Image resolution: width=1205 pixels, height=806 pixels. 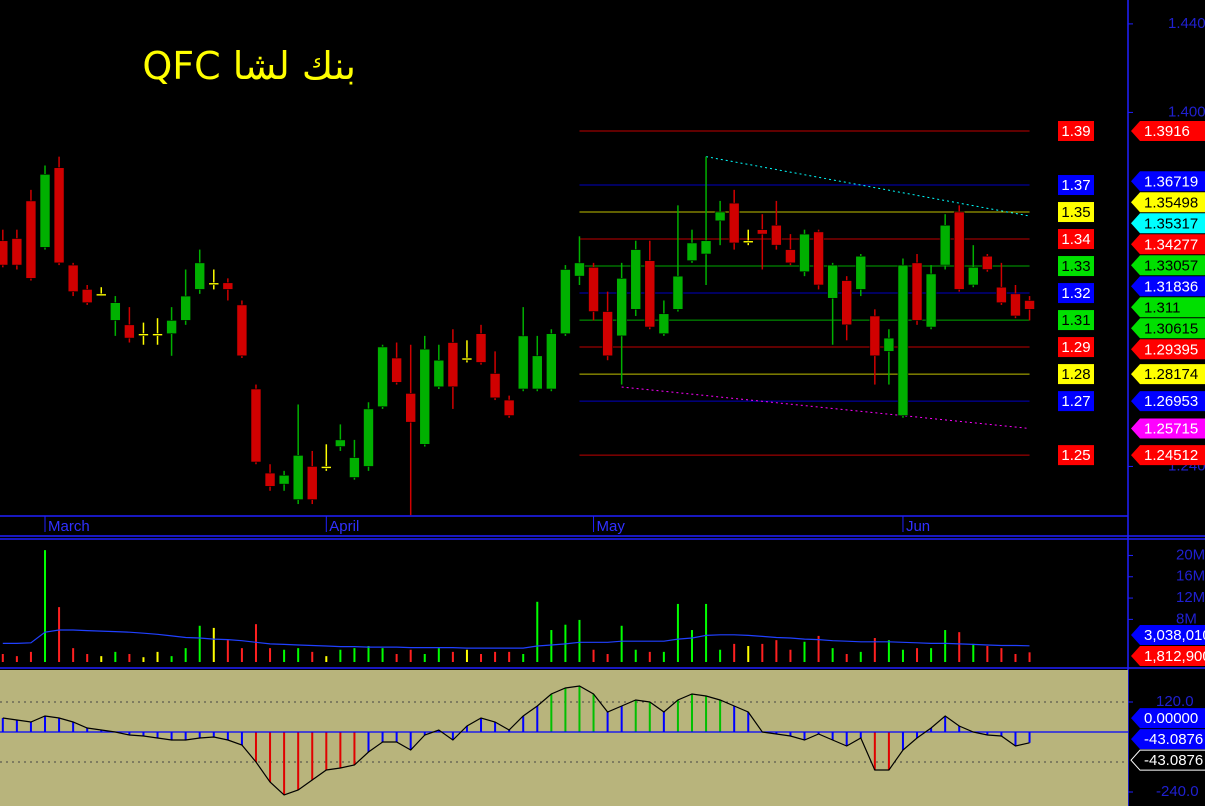 What do you see at coordinates (249, 66) in the screenshot?
I see `chart-title: بنك لشا QFC` at bounding box center [249, 66].